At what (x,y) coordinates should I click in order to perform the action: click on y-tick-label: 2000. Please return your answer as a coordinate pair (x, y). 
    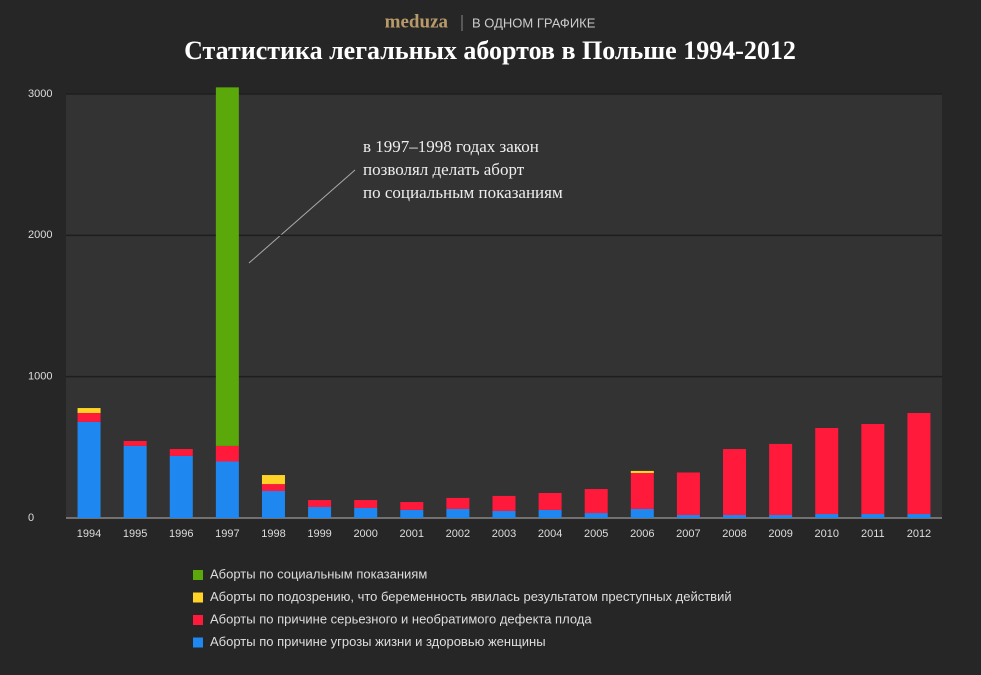
    Looking at the image, I should click on (40, 235).